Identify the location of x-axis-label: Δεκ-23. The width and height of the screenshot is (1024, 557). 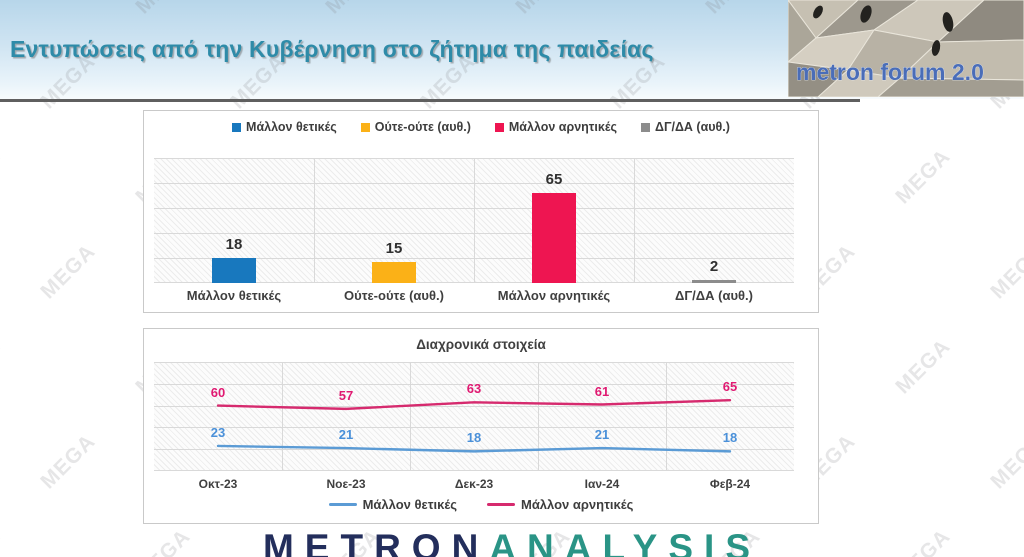
(474, 484).